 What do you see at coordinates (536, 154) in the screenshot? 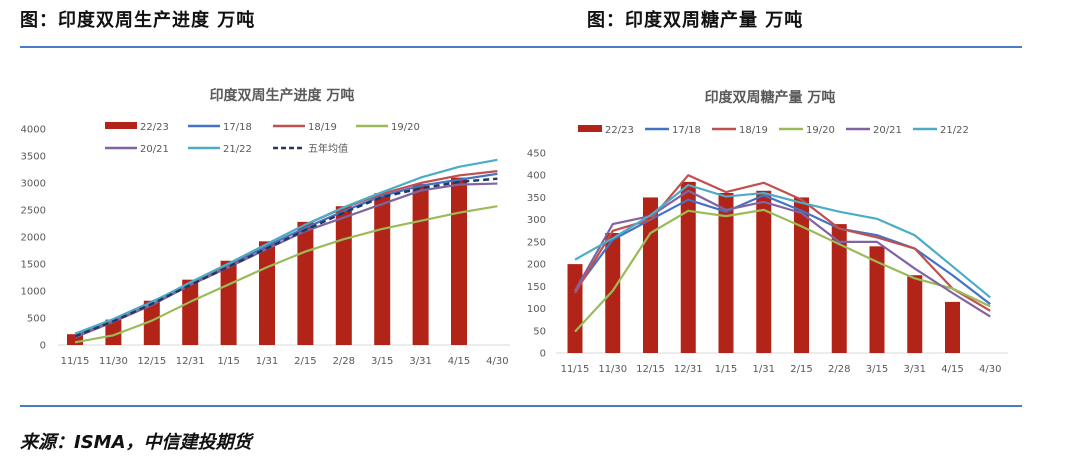
I see `y-tick-label: 450` at bounding box center [536, 154].